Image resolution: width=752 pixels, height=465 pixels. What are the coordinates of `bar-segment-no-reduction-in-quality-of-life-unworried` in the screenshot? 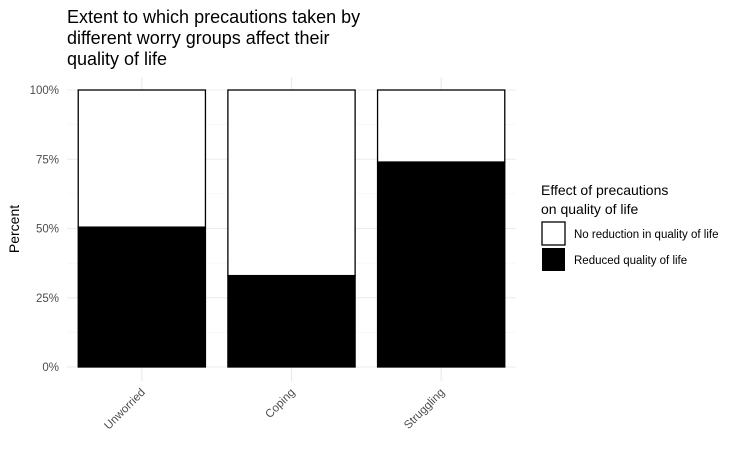 It's located at (142, 158).